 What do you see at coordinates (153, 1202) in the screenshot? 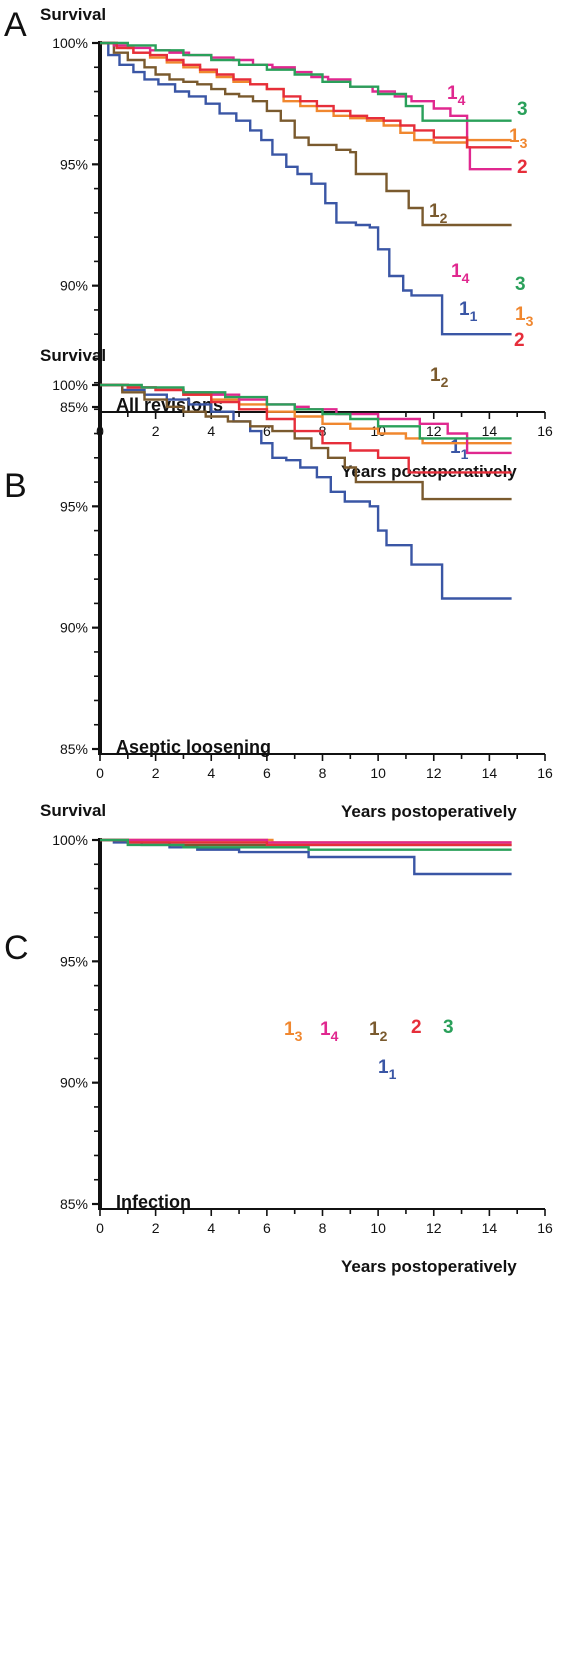
I see `panel-caption: Infection` at bounding box center [153, 1202].